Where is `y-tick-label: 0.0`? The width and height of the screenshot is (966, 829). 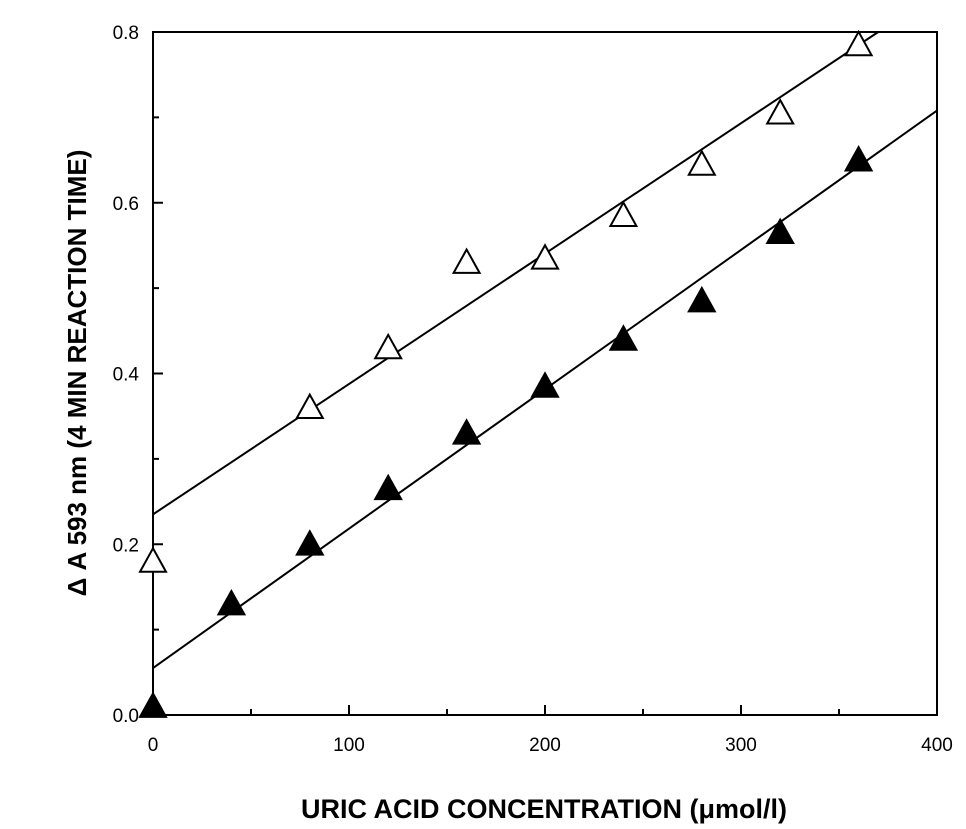
y-tick-label: 0.0 is located at coordinates (126, 716).